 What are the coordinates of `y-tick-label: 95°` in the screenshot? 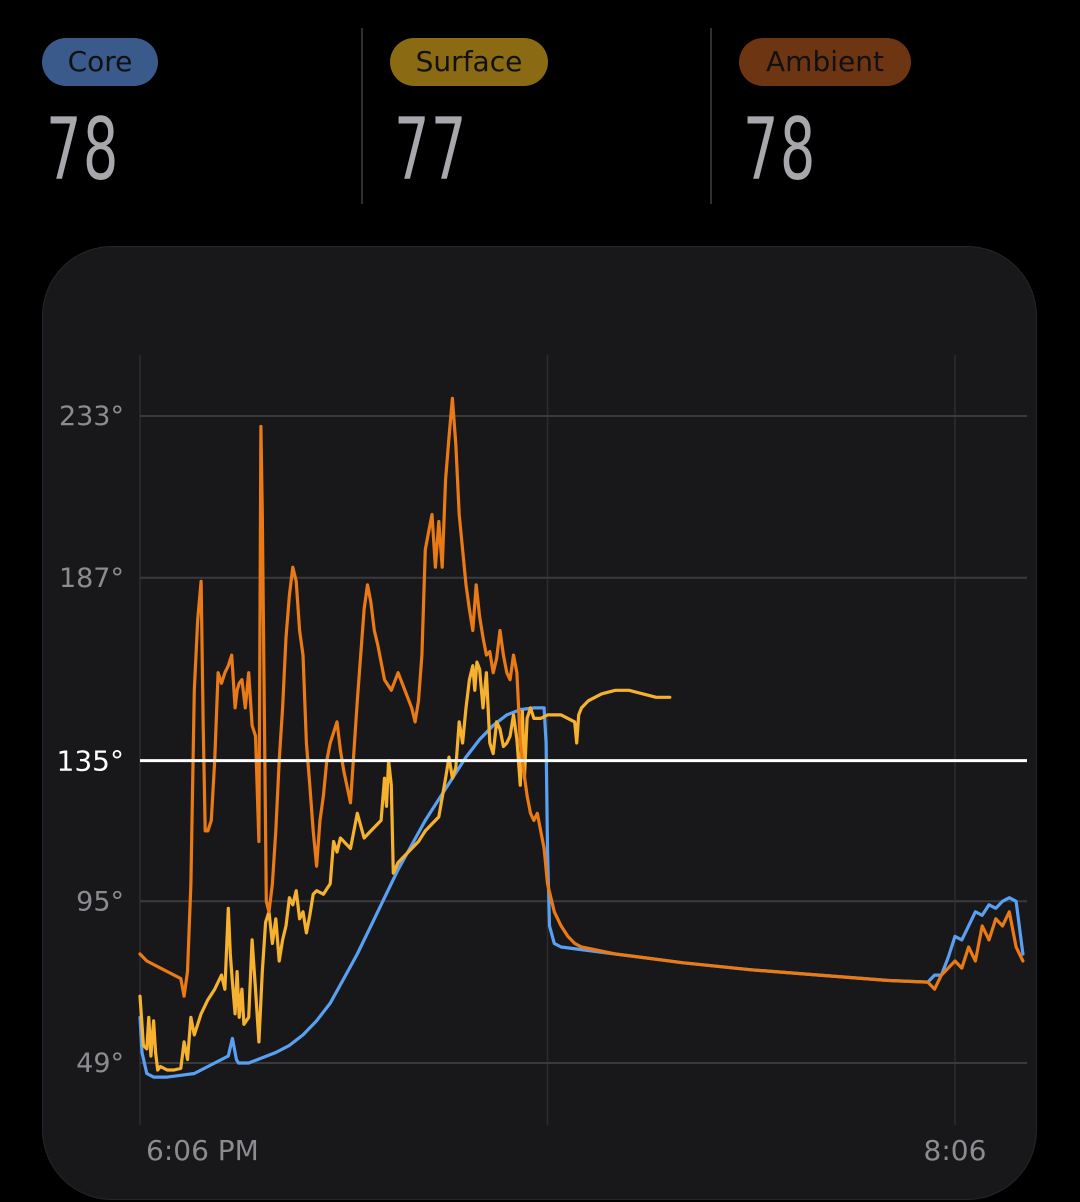 It's located at (100, 901).